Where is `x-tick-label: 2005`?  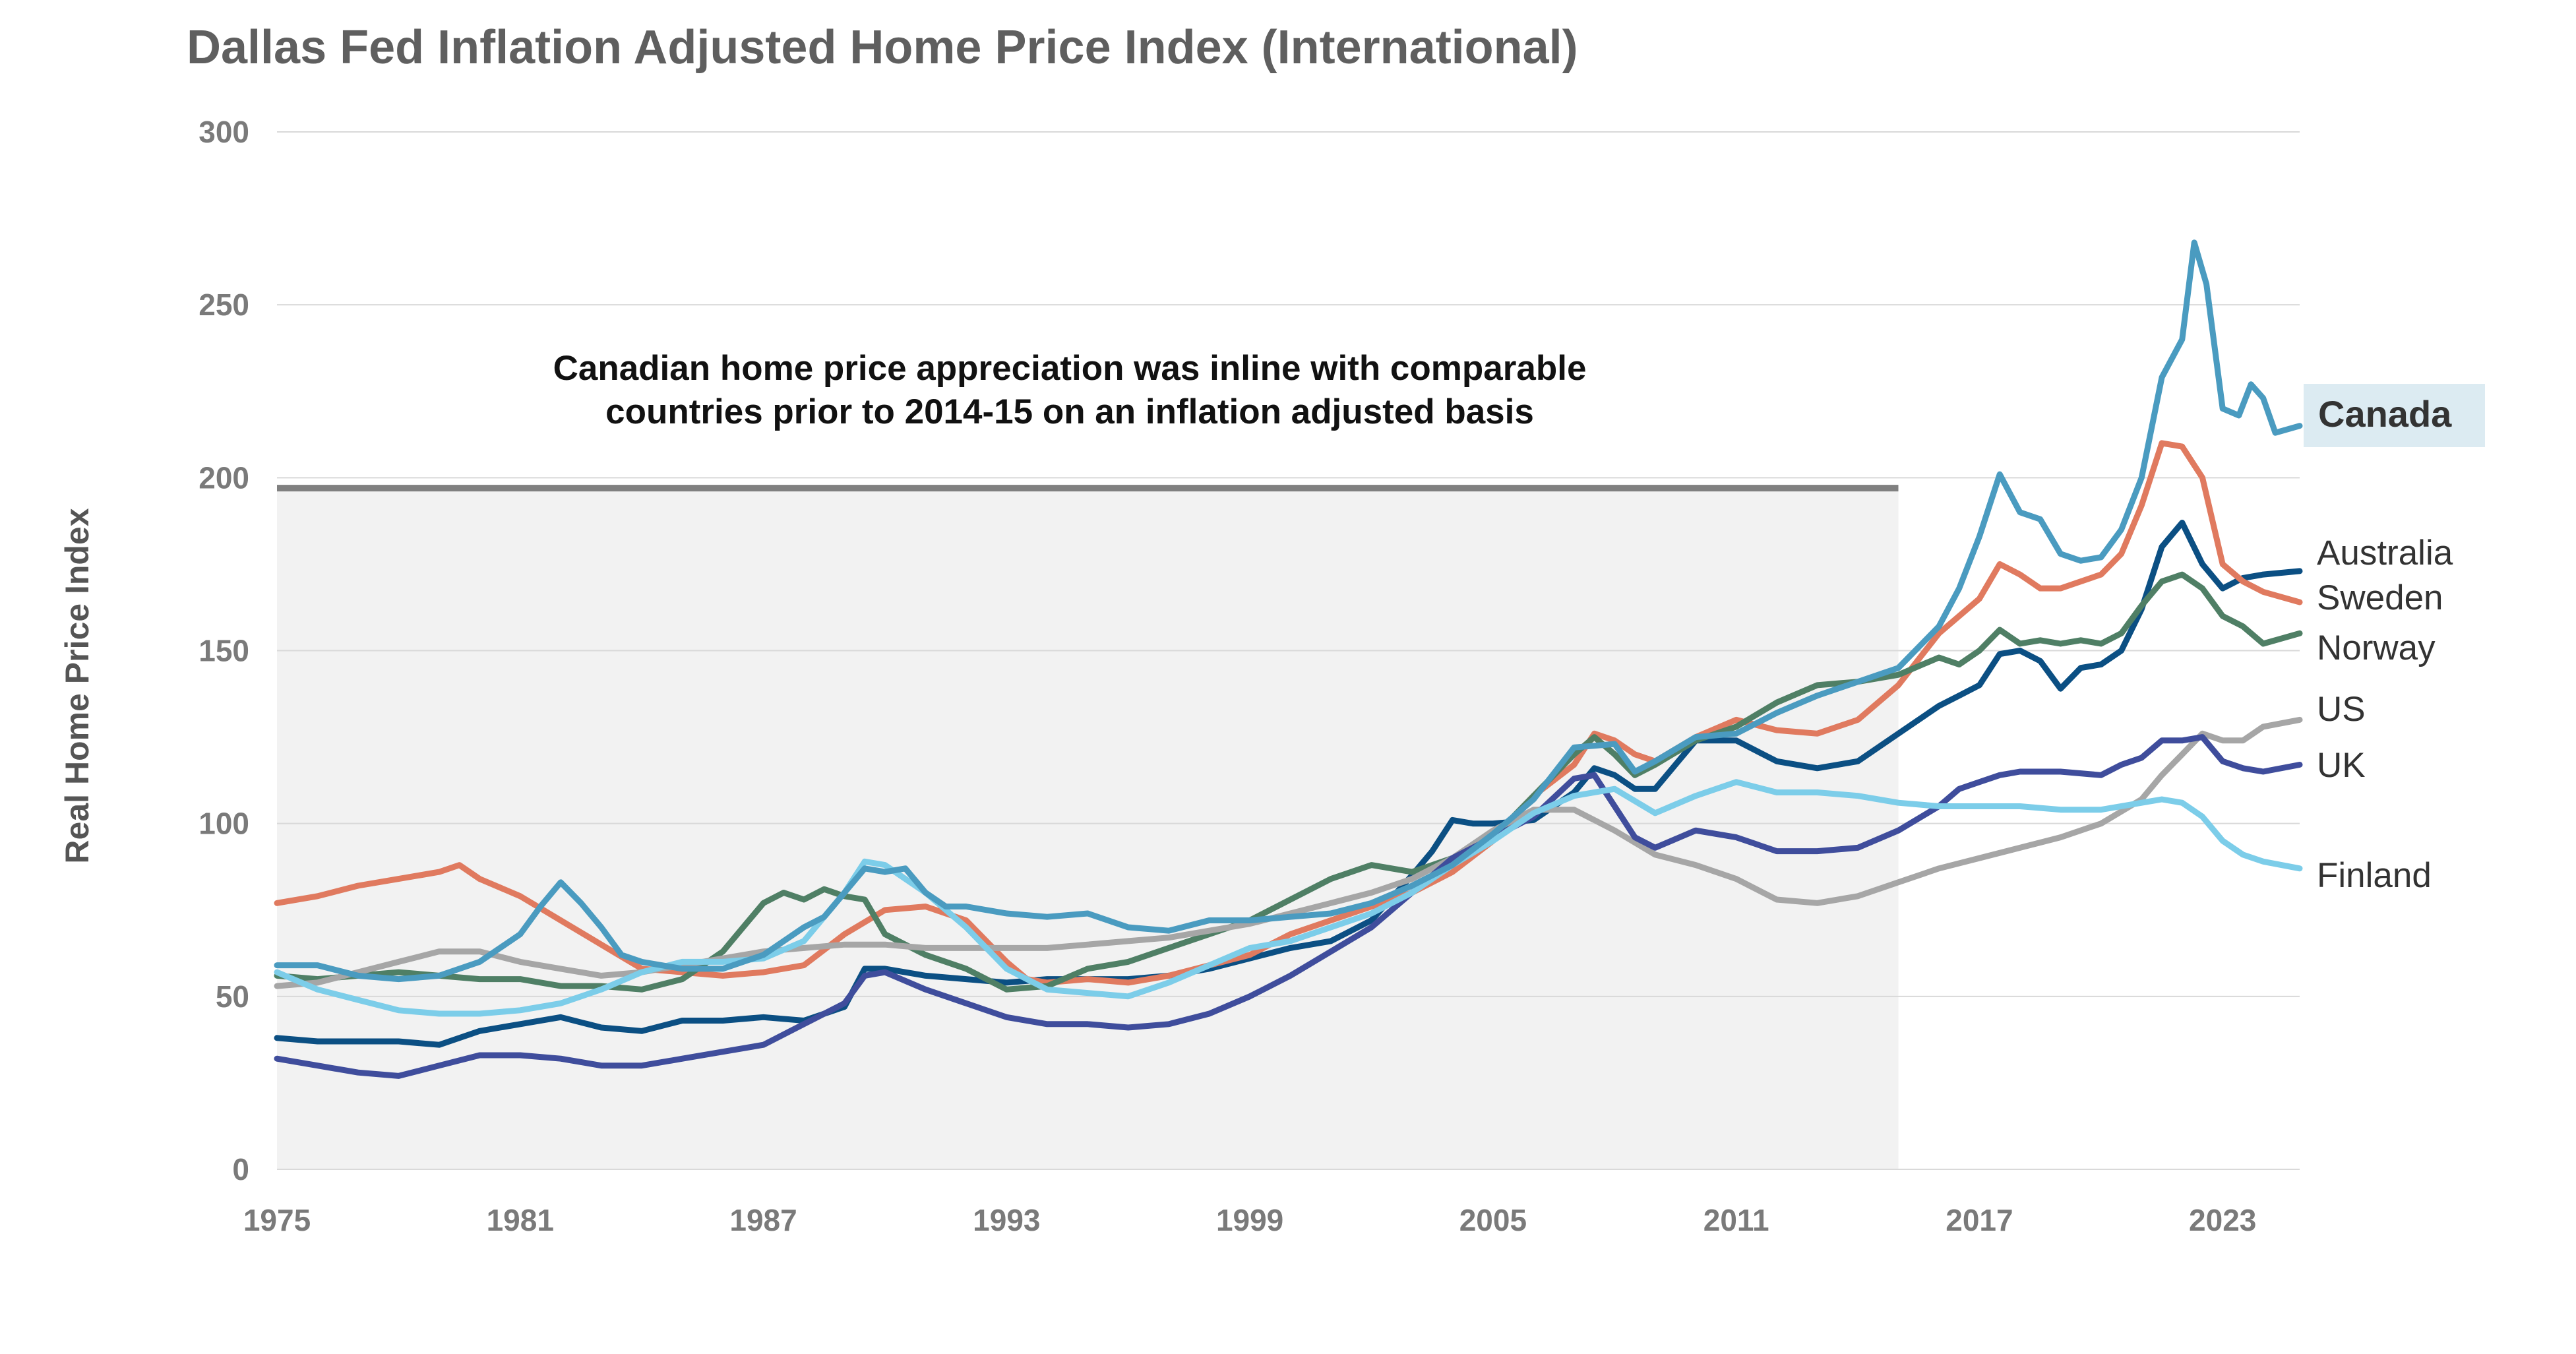 x-tick-label: 2005 is located at coordinates (1493, 1220).